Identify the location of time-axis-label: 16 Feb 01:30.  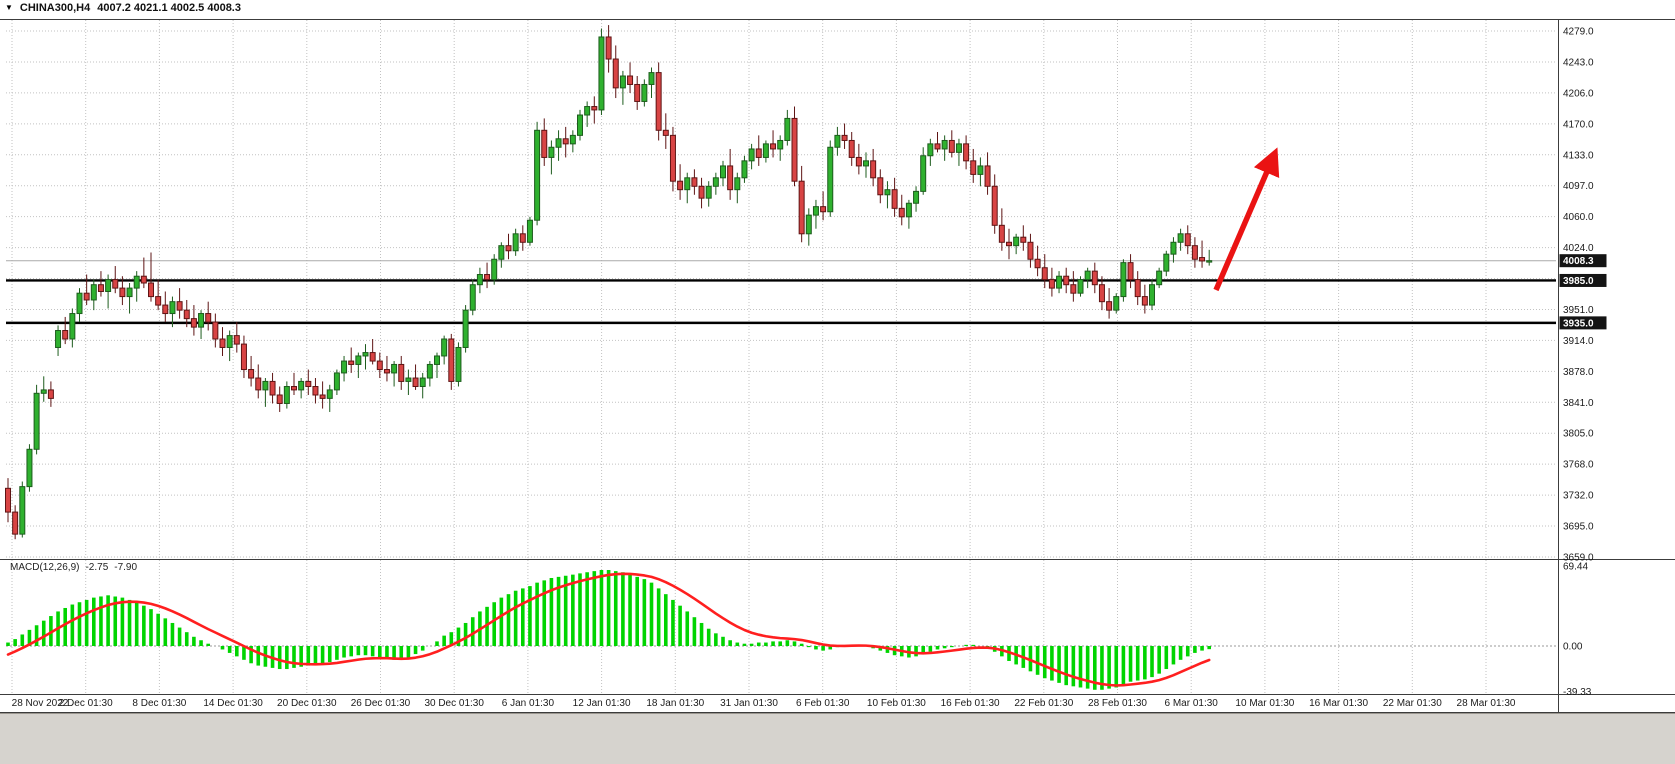
(970, 703).